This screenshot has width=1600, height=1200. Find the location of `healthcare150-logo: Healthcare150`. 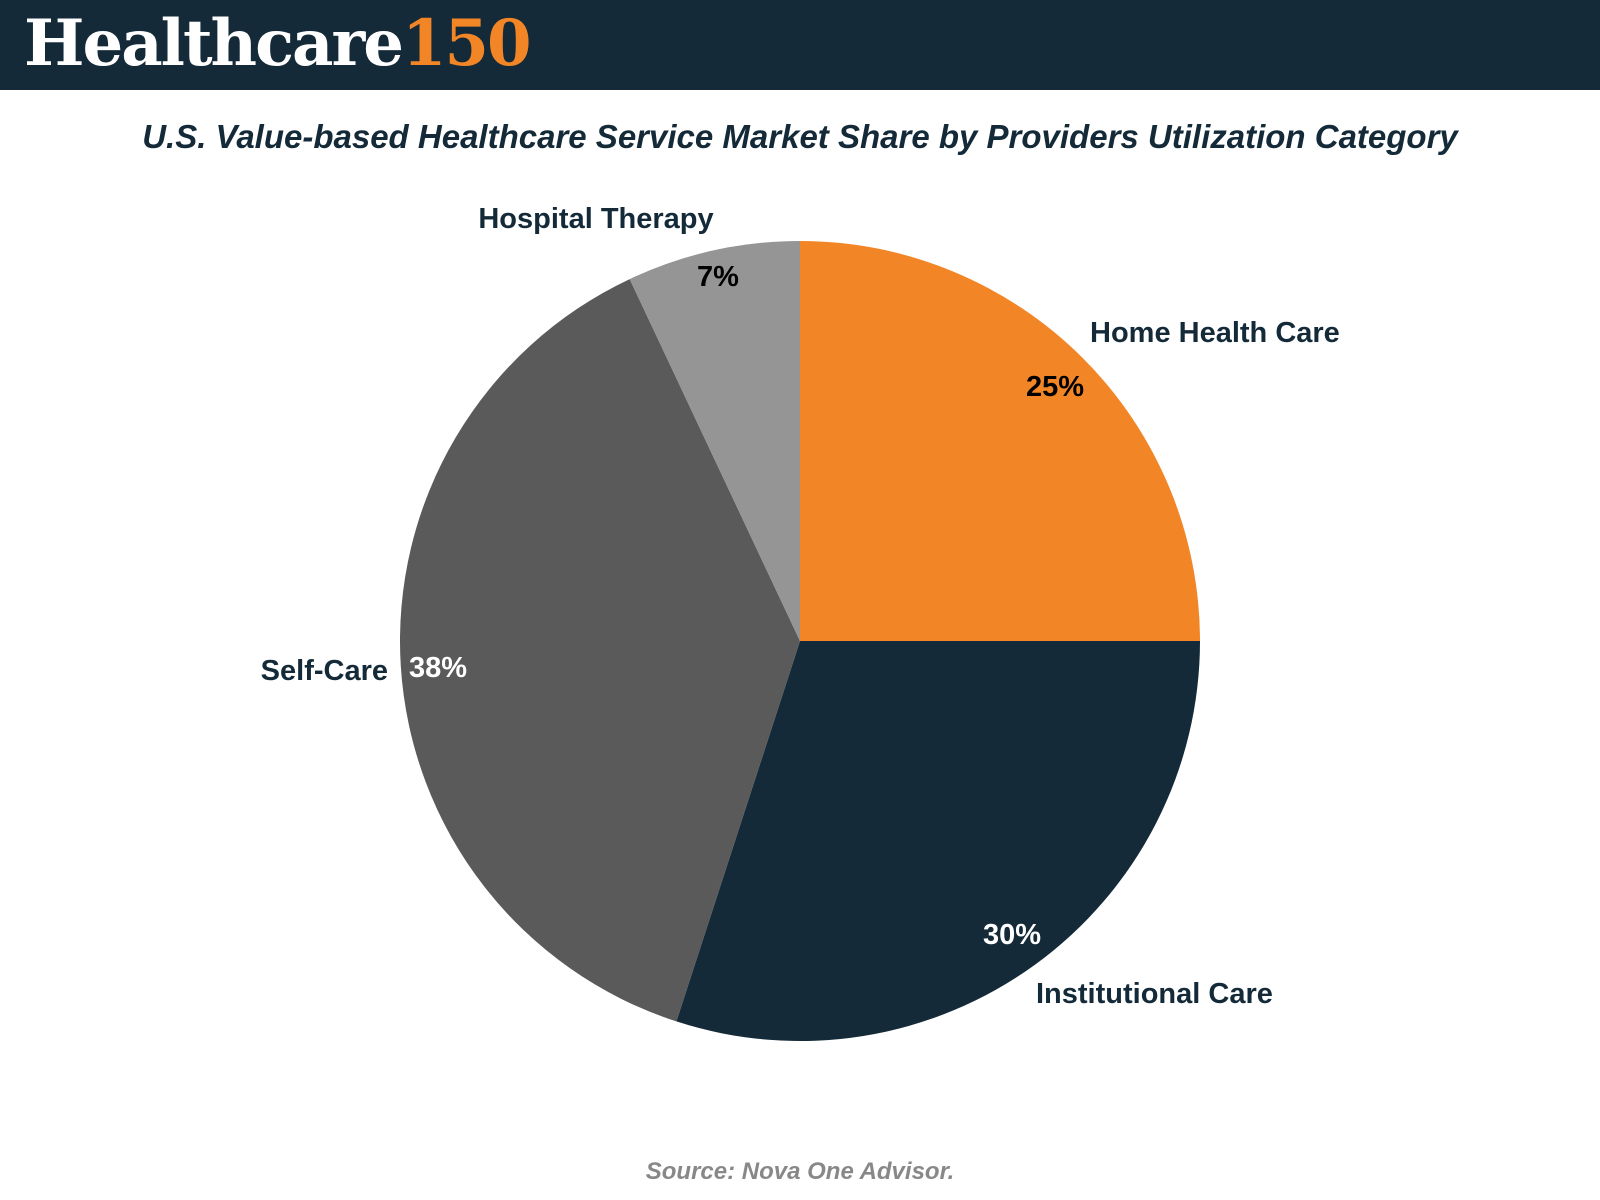

healthcare150-logo: Healthcare150 is located at coordinates (278, 44).